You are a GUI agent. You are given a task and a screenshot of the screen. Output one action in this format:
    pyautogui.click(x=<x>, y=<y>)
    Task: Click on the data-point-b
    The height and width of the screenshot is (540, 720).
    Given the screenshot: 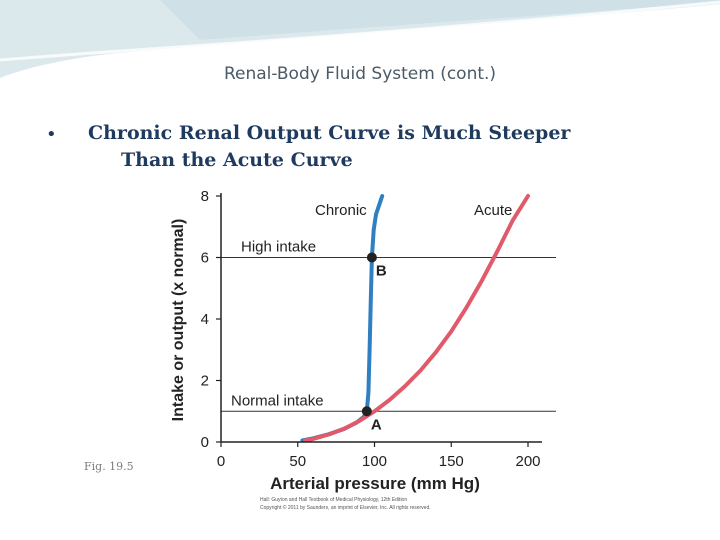 What is the action you would take?
    pyautogui.click(x=371, y=257)
    